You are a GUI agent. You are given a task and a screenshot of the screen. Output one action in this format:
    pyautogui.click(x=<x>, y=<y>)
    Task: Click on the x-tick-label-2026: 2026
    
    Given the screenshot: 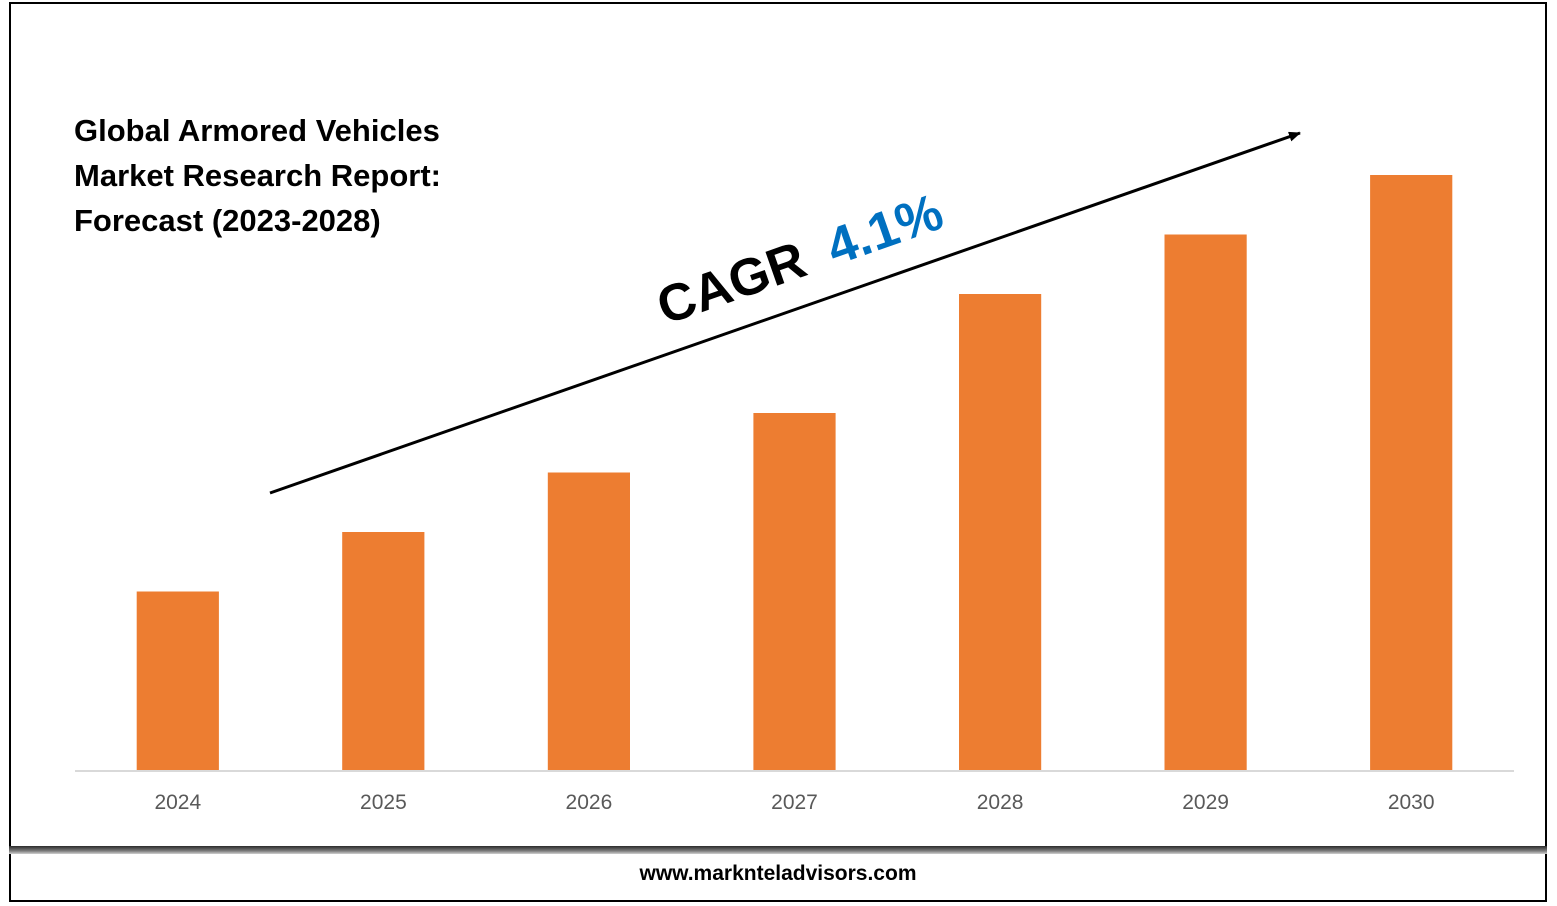 What is the action you would take?
    pyautogui.click(x=589, y=802)
    